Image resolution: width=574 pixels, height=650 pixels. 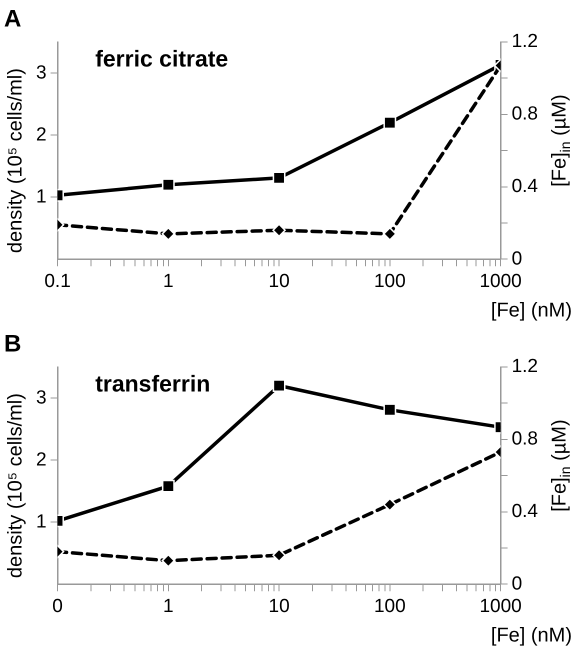 What do you see at coordinates (57, 606) in the screenshot?
I see `x-tick-label: 0` at bounding box center [57, 606].